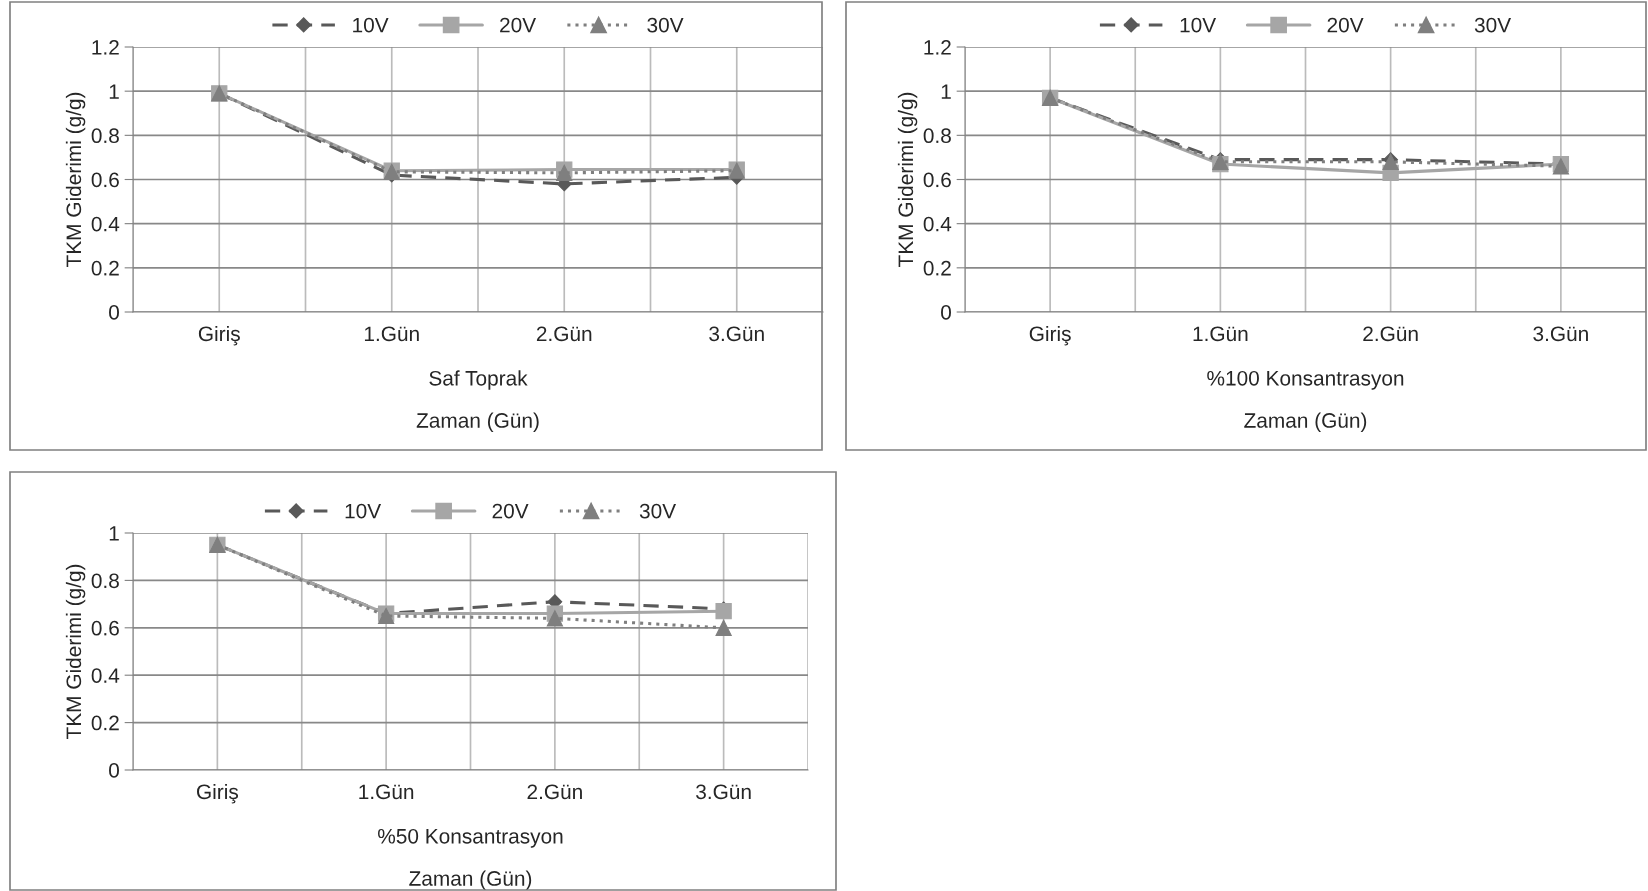  Describe the element at coordinates (478, 380) in the screenshot. I see `text: Saf Toprak` at that location.